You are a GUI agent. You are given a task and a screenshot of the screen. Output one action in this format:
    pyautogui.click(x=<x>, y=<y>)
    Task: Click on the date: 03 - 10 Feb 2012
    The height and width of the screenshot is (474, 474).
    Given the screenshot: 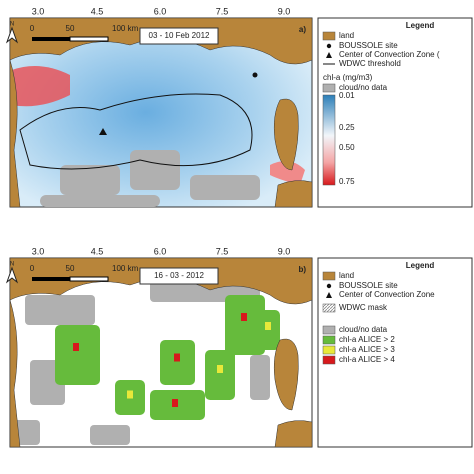 What is the action you would take?
    pyautogui.click(x=179, y=35)
    